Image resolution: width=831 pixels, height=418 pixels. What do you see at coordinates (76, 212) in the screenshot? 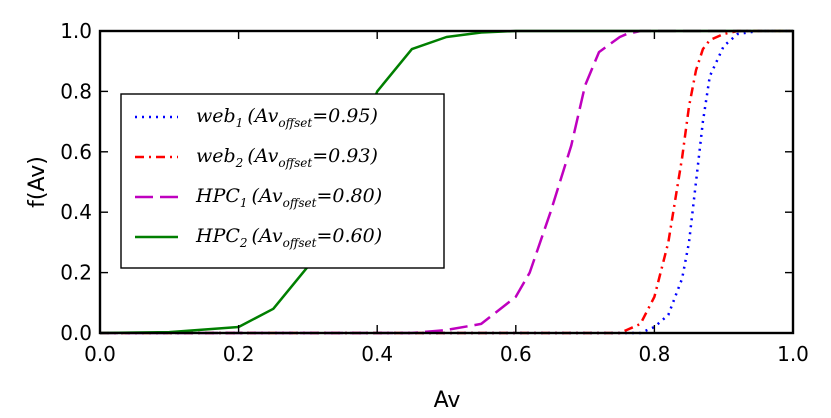
I see `y-tick-label: 0.4` at bounding box center [76, 212].